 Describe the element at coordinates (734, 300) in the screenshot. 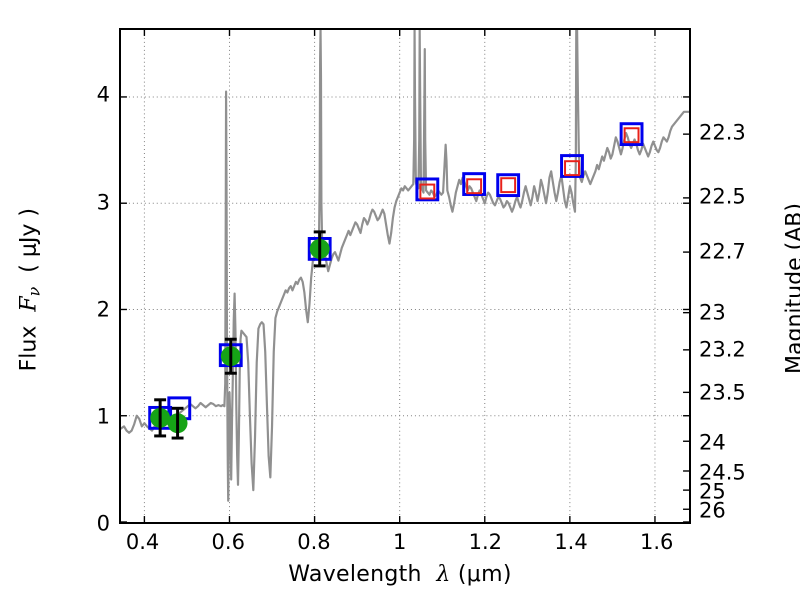

I see `y-axis-tick-labels-right: 22.3 22.5 22.7 23 23.2 23.5 24 24.5 25 26` at that location.